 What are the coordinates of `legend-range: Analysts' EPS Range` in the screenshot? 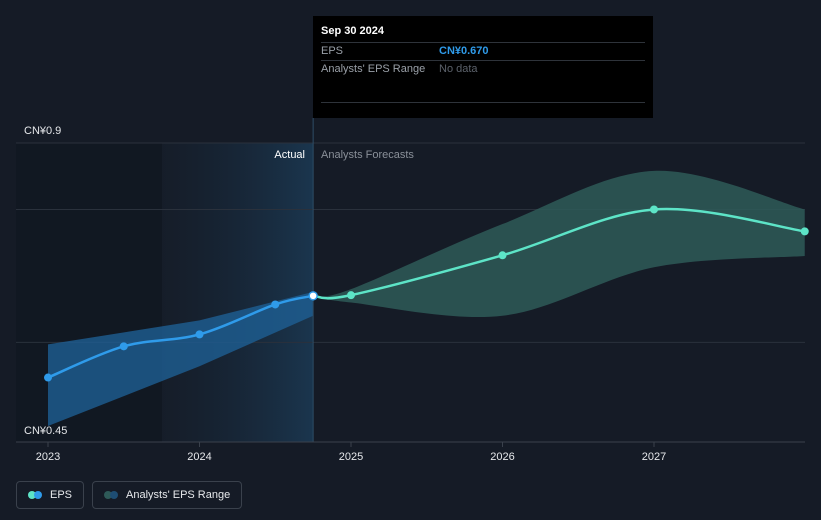 It's located at (167, 495).